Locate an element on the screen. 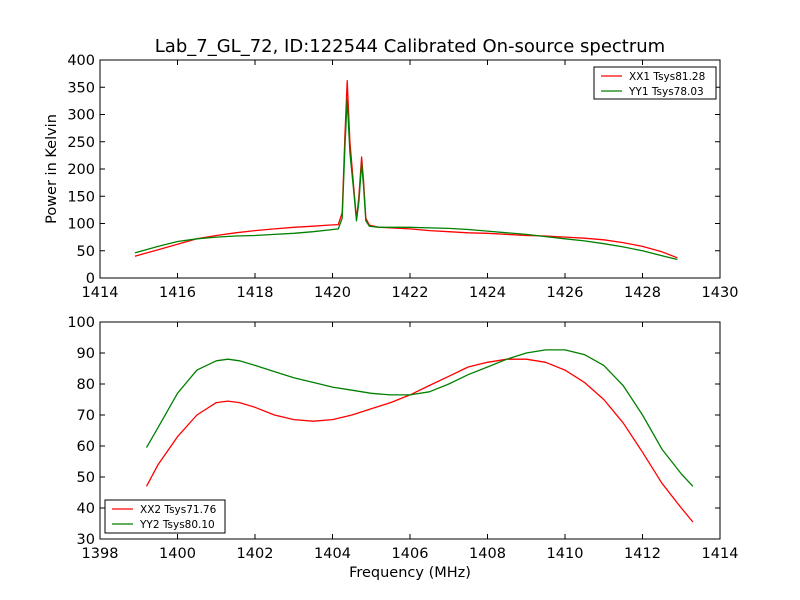 The height and width of the screenshot is (600, 800). x-tick-label: 1424 is located at coordinates (487, 293).